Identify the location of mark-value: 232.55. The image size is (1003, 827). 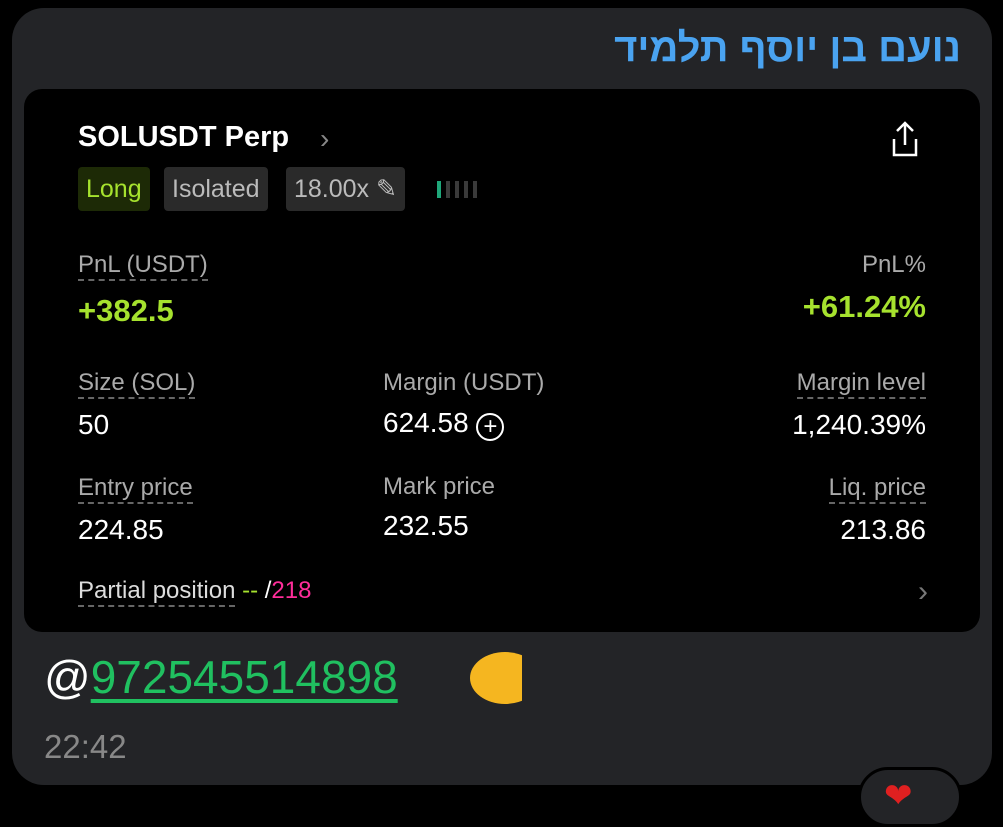
(426, 525).